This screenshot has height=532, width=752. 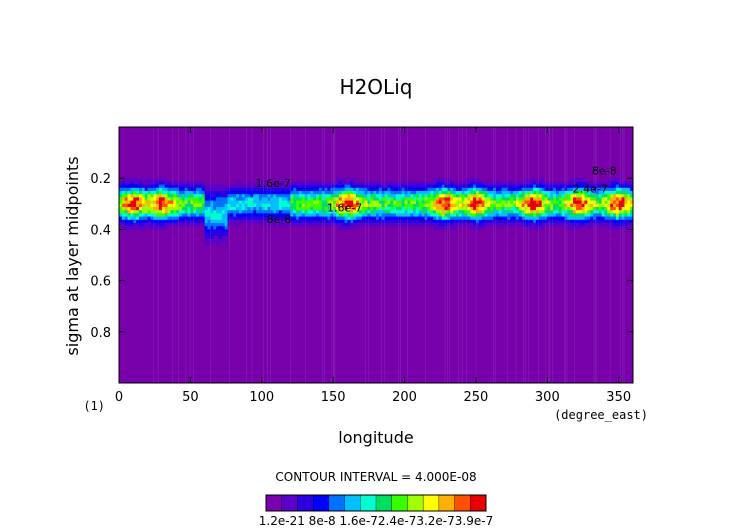 I want to click on y-tick-label: 0.4, so click(x=100, y=230).